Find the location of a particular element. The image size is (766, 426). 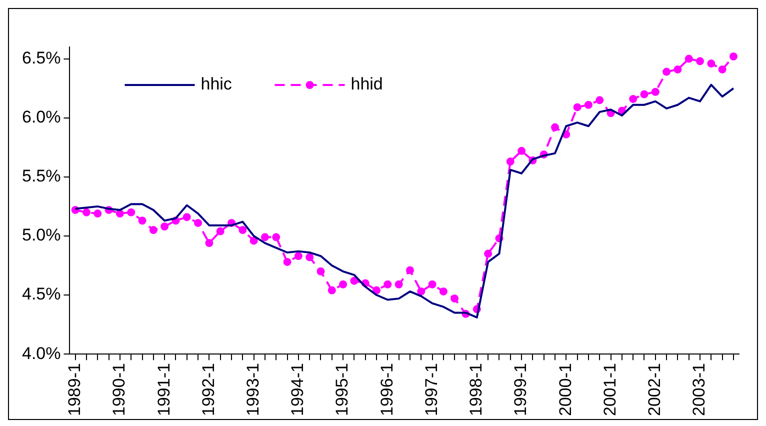

legend-label: hhid is located at coordinates (366, 84).